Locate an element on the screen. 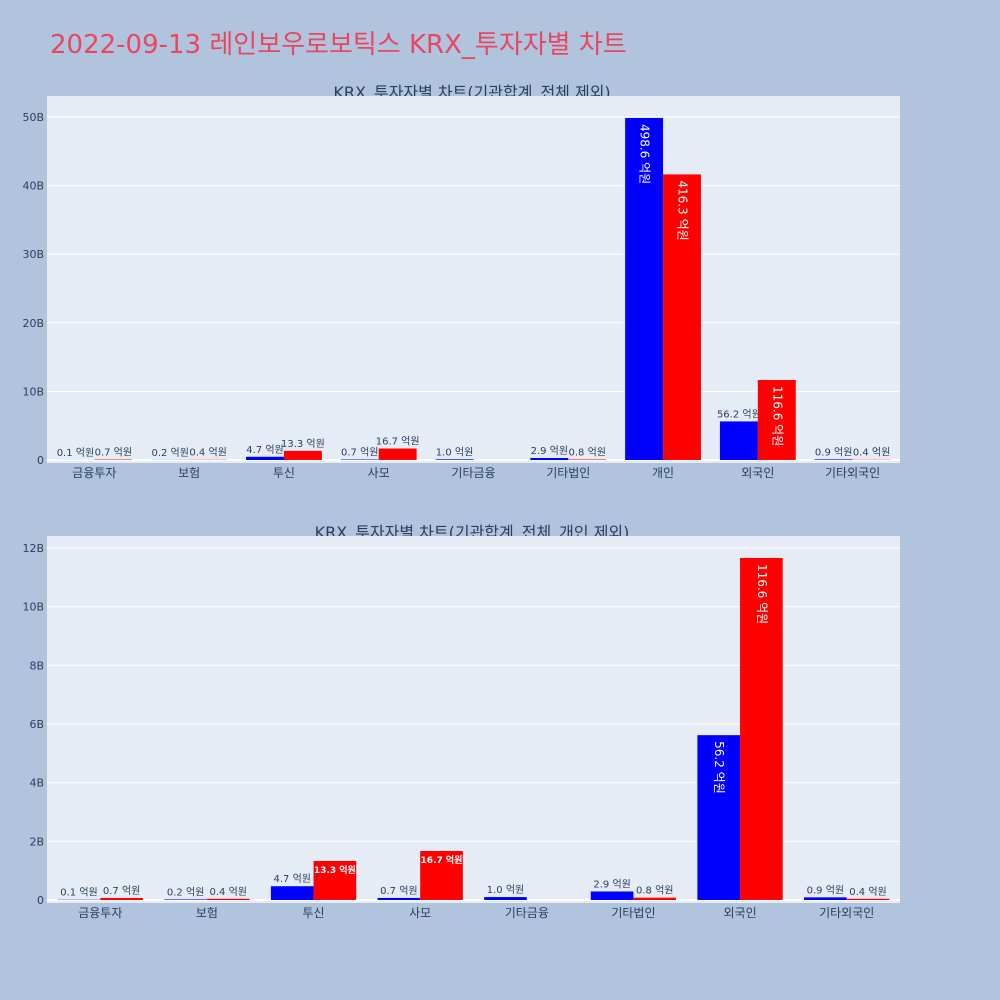 The image size is (1000, 1000). y-tick-label: 2B is located at coordinates (36, 841).